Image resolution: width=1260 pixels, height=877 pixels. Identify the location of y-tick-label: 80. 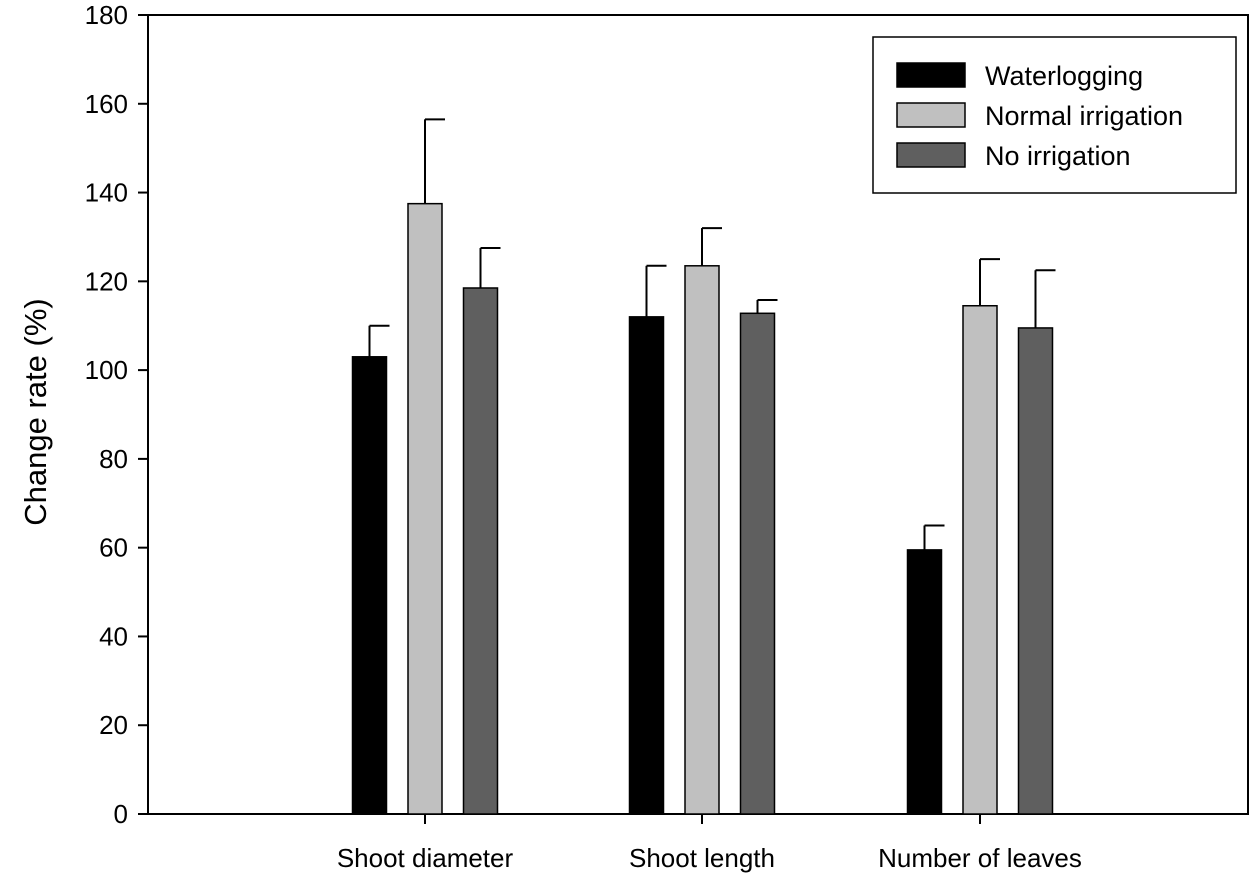
(113, 459).